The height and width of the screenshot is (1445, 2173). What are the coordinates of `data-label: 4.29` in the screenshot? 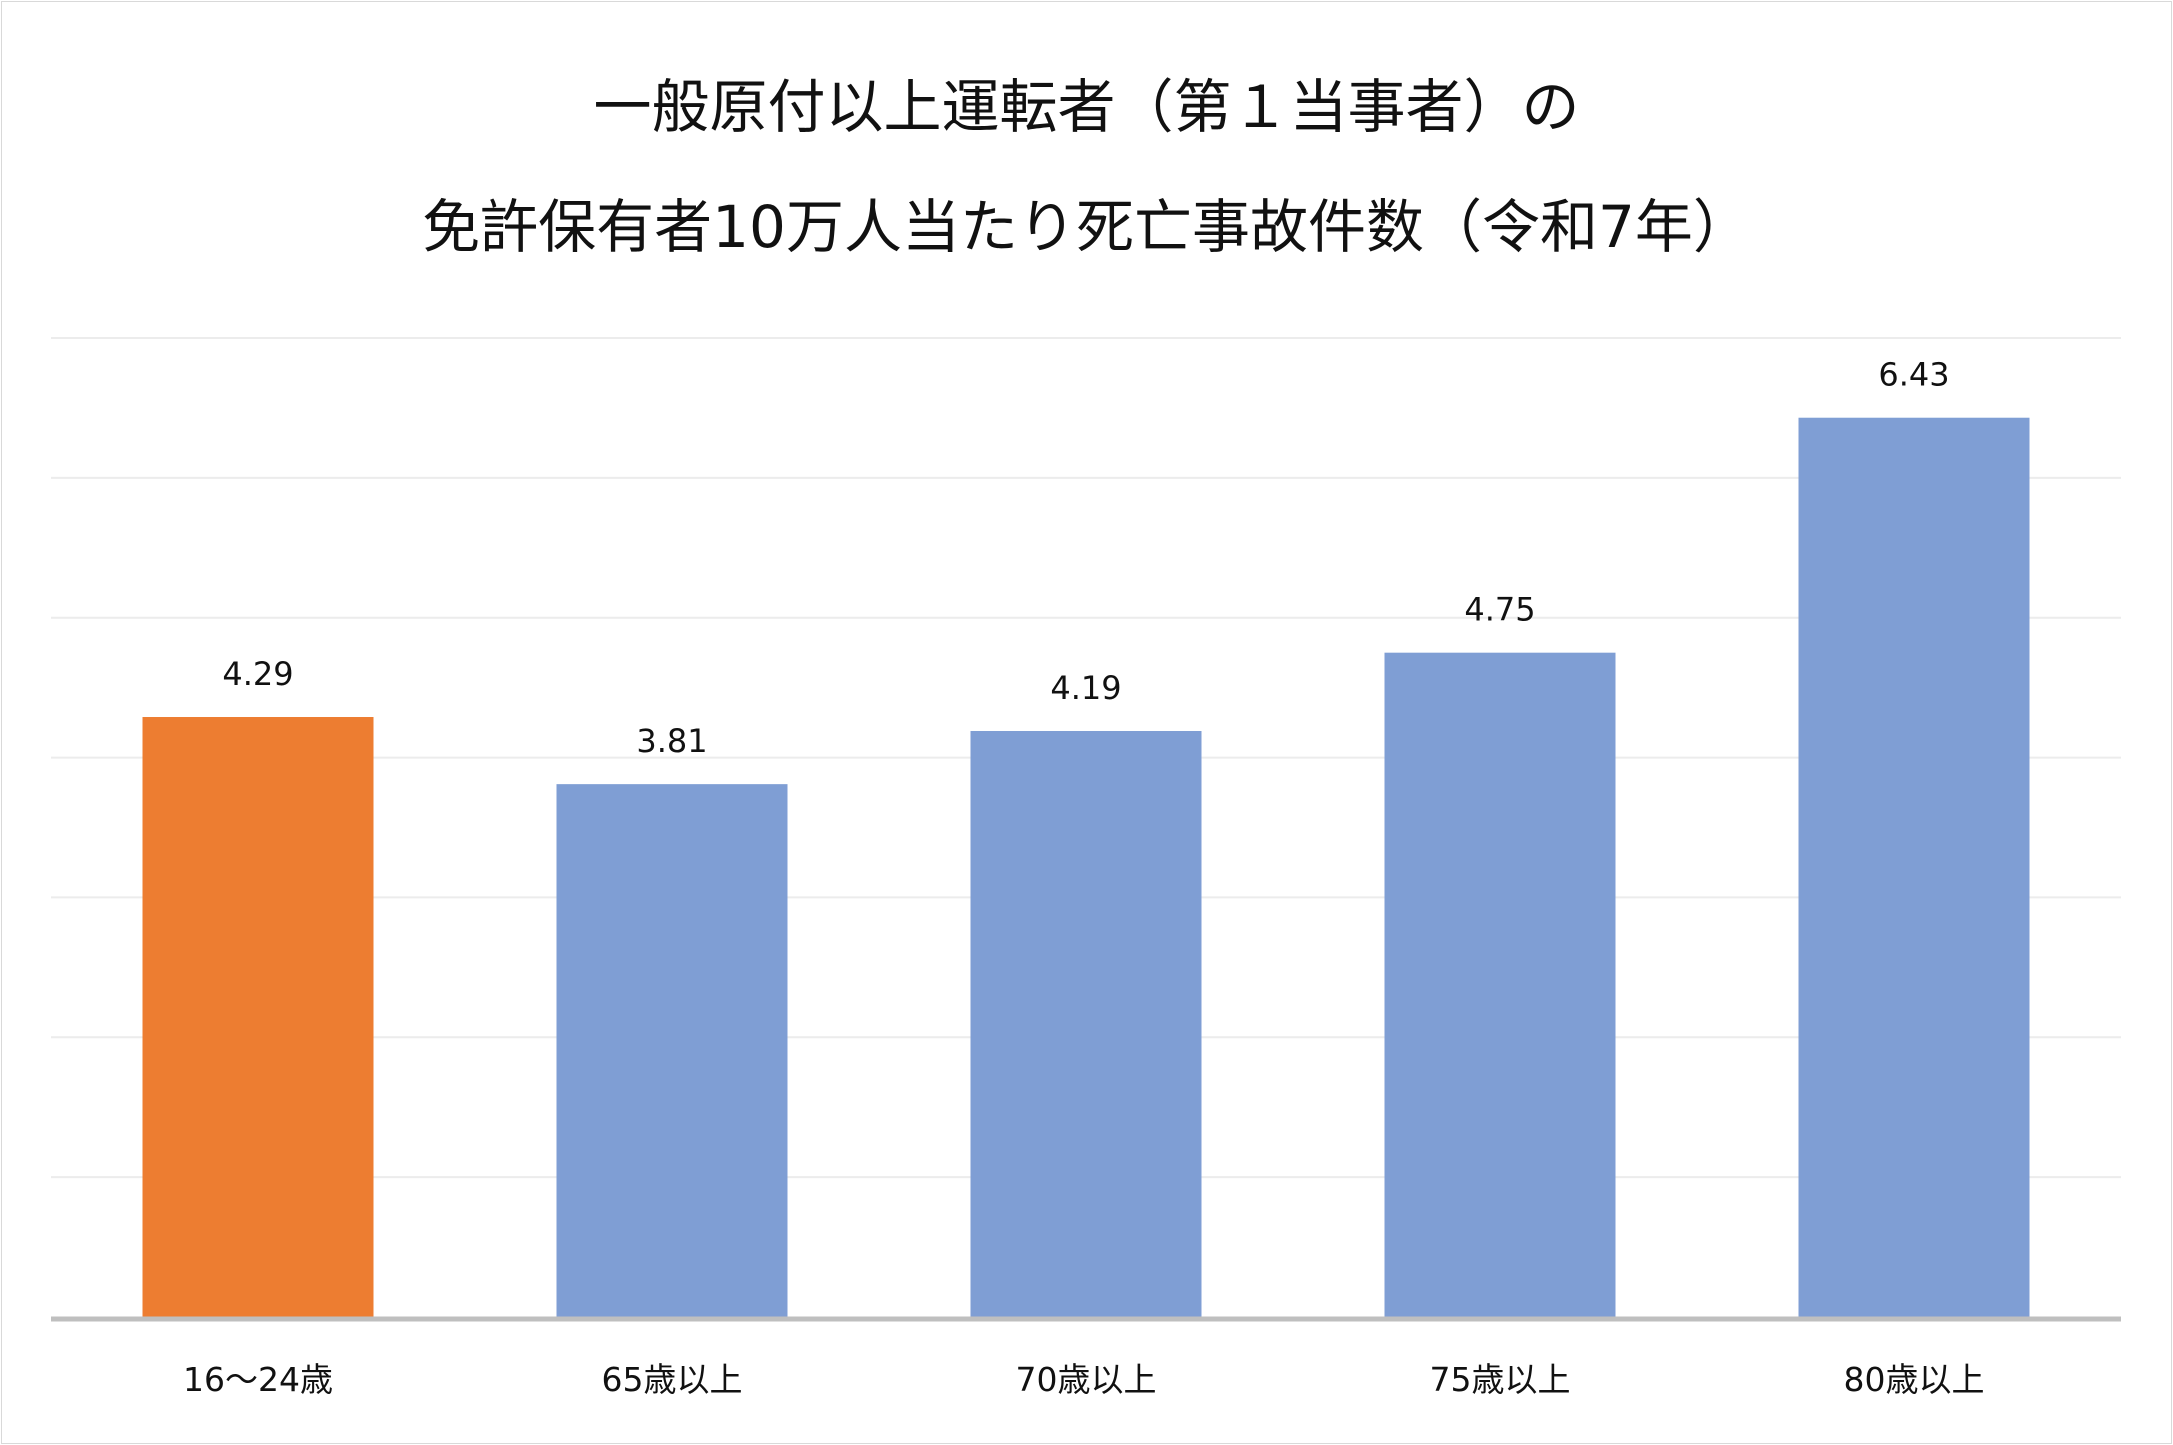 It's located at (257, 674).